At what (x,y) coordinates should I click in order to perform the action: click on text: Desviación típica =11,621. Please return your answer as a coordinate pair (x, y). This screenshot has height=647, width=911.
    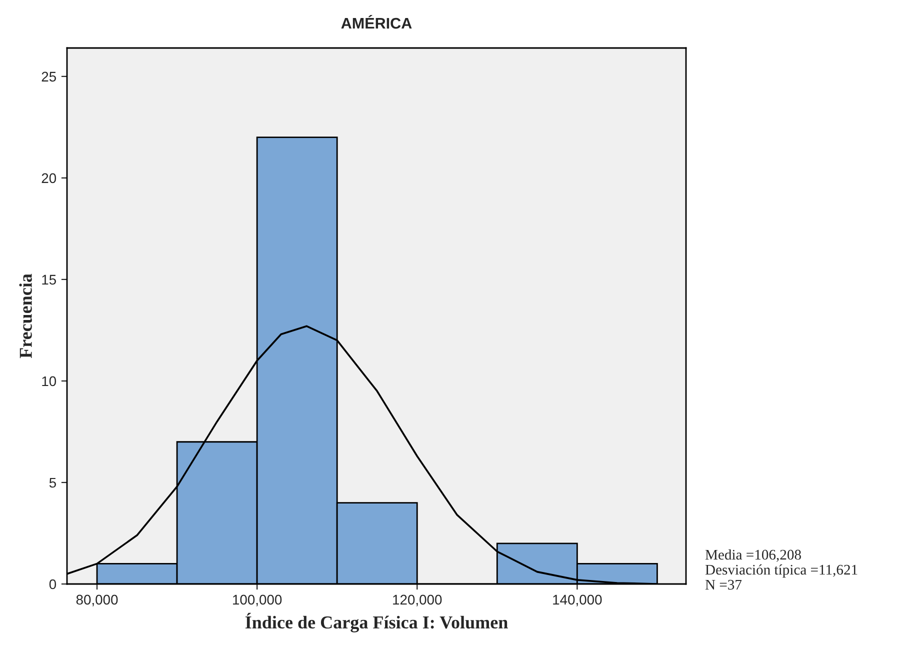
    Looking at the image, I should click on (781, 571).